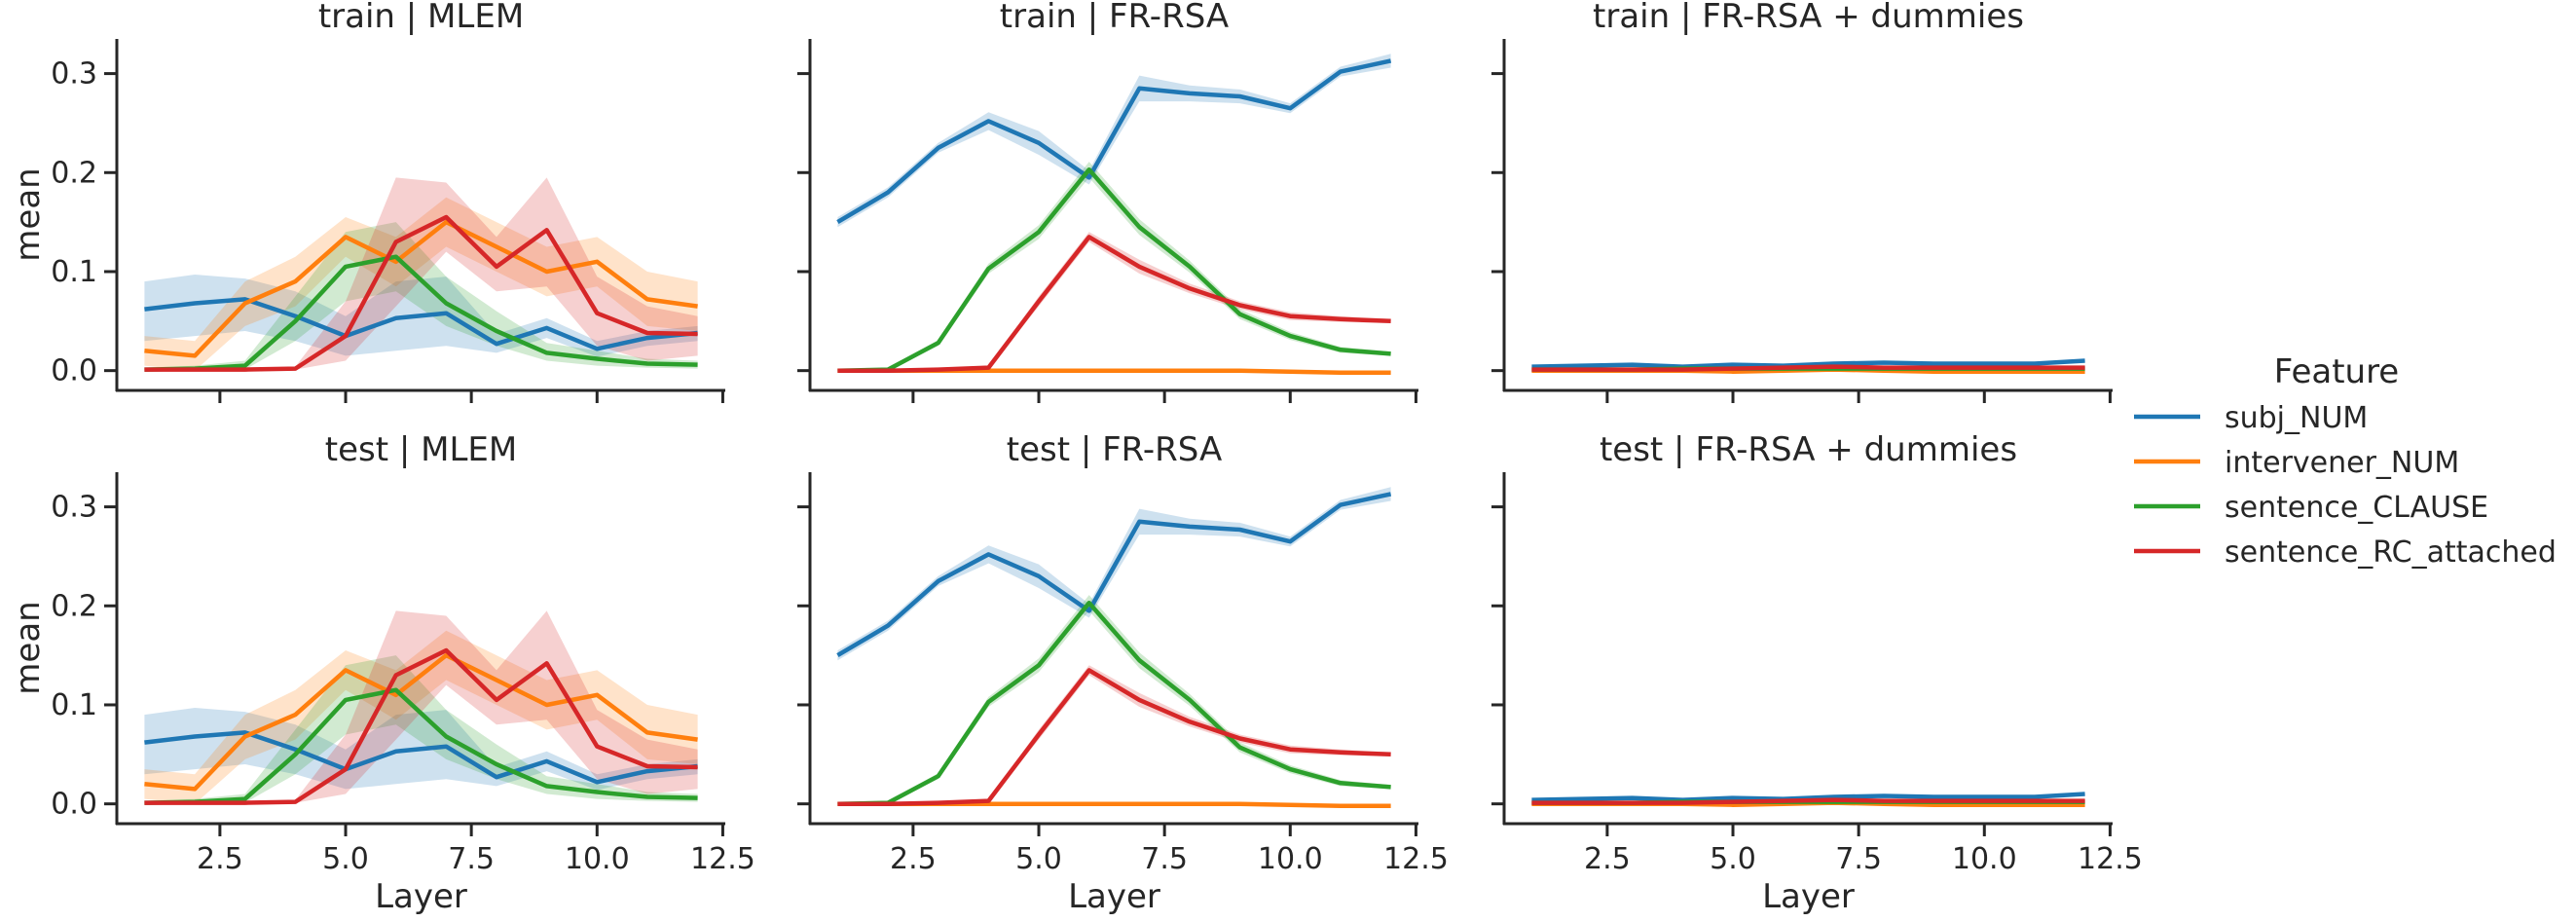 This screenshot has width=2576, height=922. I want to click on panel-train-fr-rsa: train | FR-RSA, so click(1107, 201).